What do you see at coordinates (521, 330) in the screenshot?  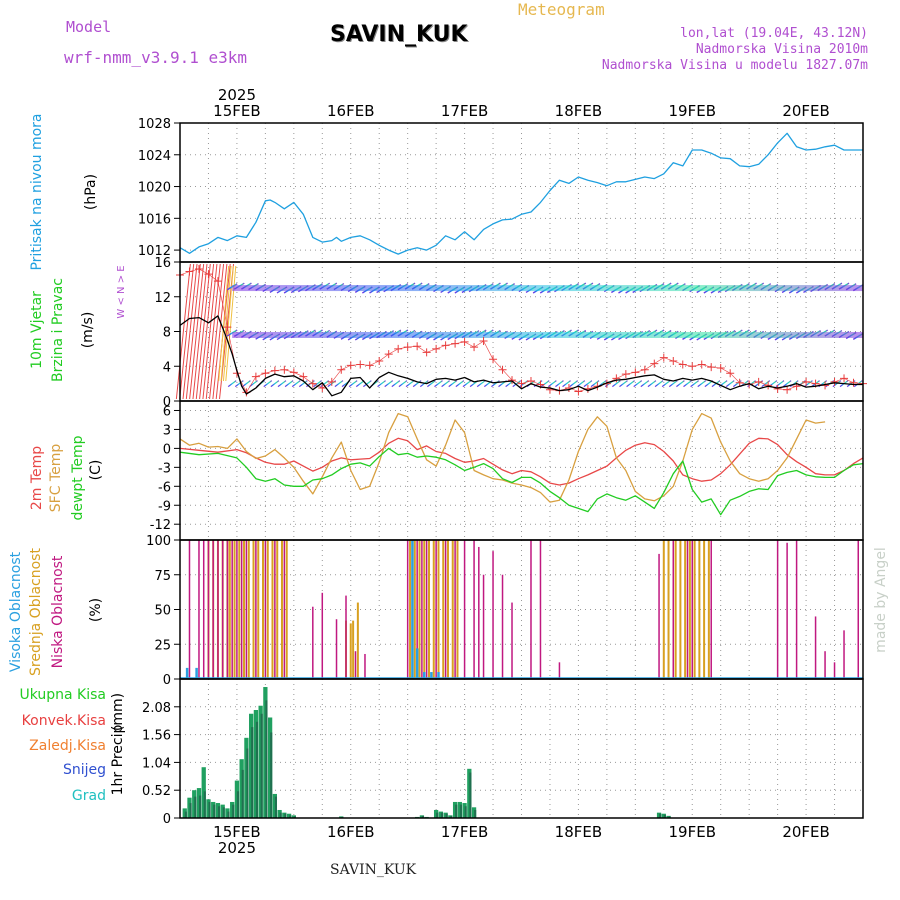 I see `gust-line` at bounding box center [521, 330].